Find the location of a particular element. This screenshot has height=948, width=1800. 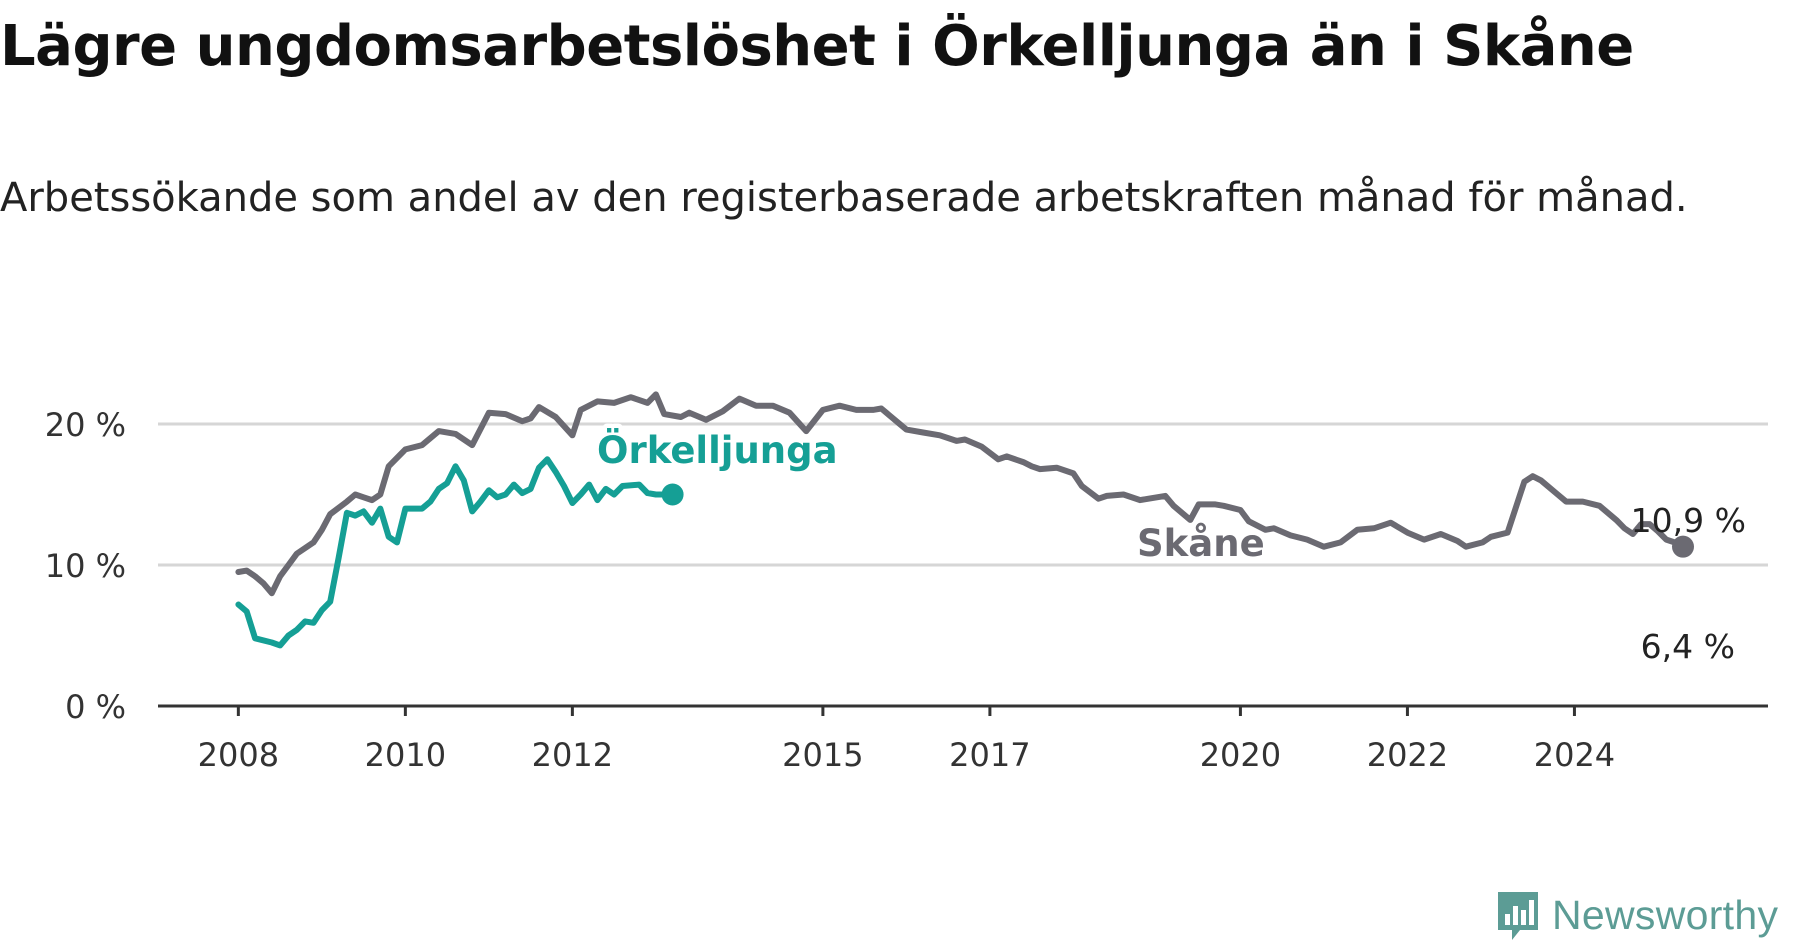

series-label-skane: Skåne is located at coordinates (1201, 543).